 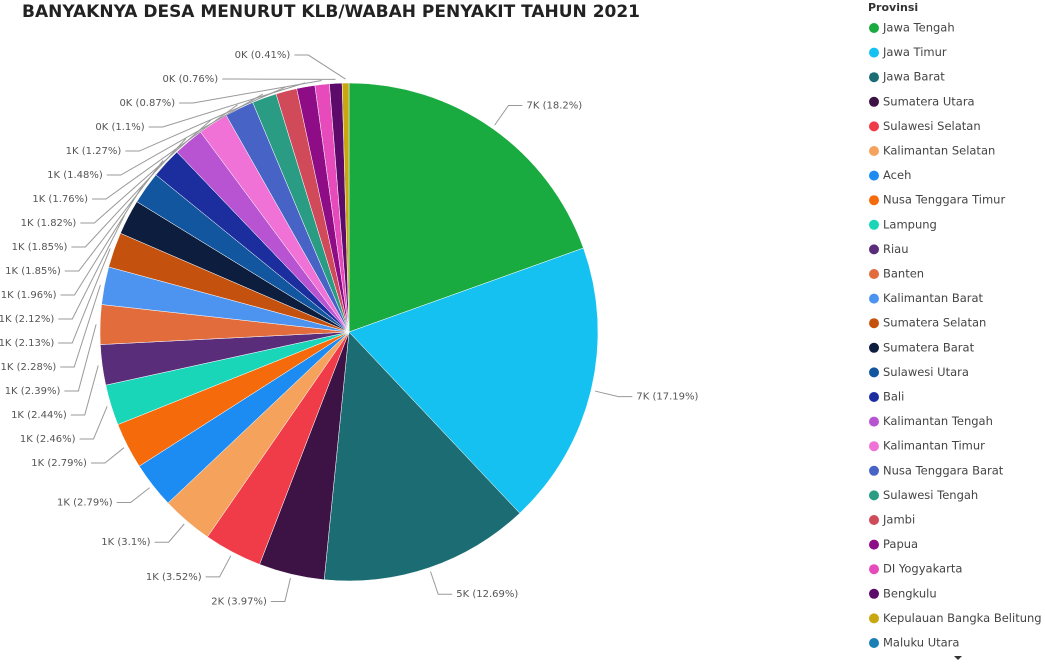 What do you see at coordinates (921, 643) in the screenshot?
I see `legend-label: Maluku Utara` at bounding box center [921, 643].